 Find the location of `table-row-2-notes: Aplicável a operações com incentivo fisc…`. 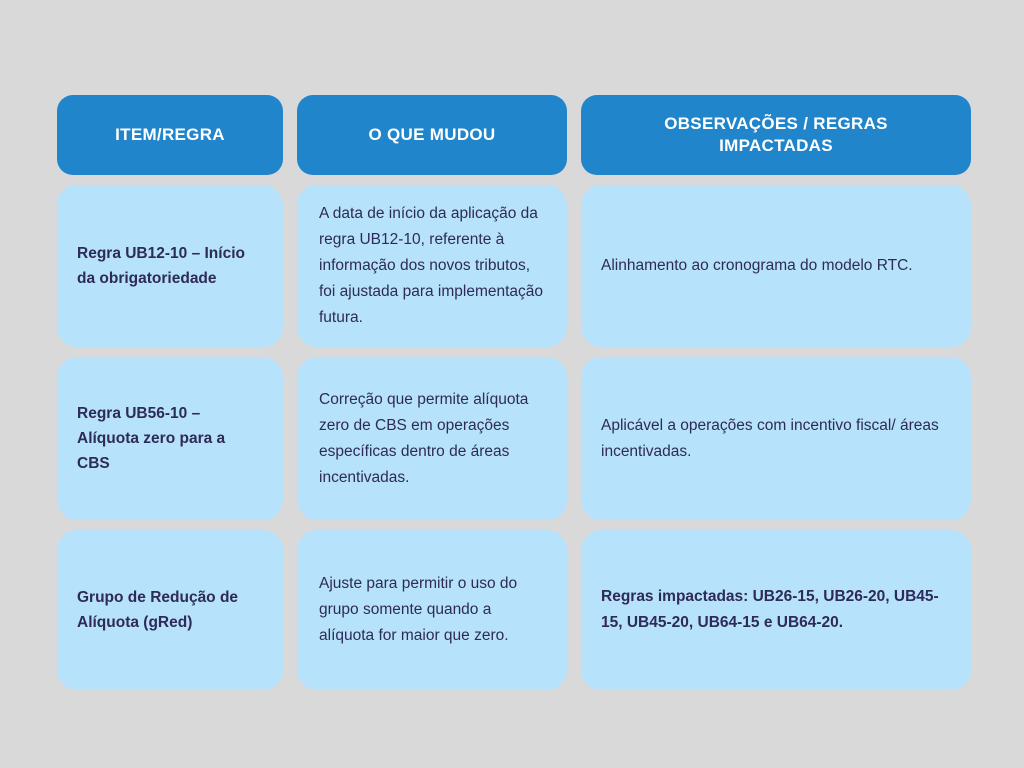

table-row-2-notes: Aplicável a operações com incentivo fisc… is located at coordinates (776, 438).